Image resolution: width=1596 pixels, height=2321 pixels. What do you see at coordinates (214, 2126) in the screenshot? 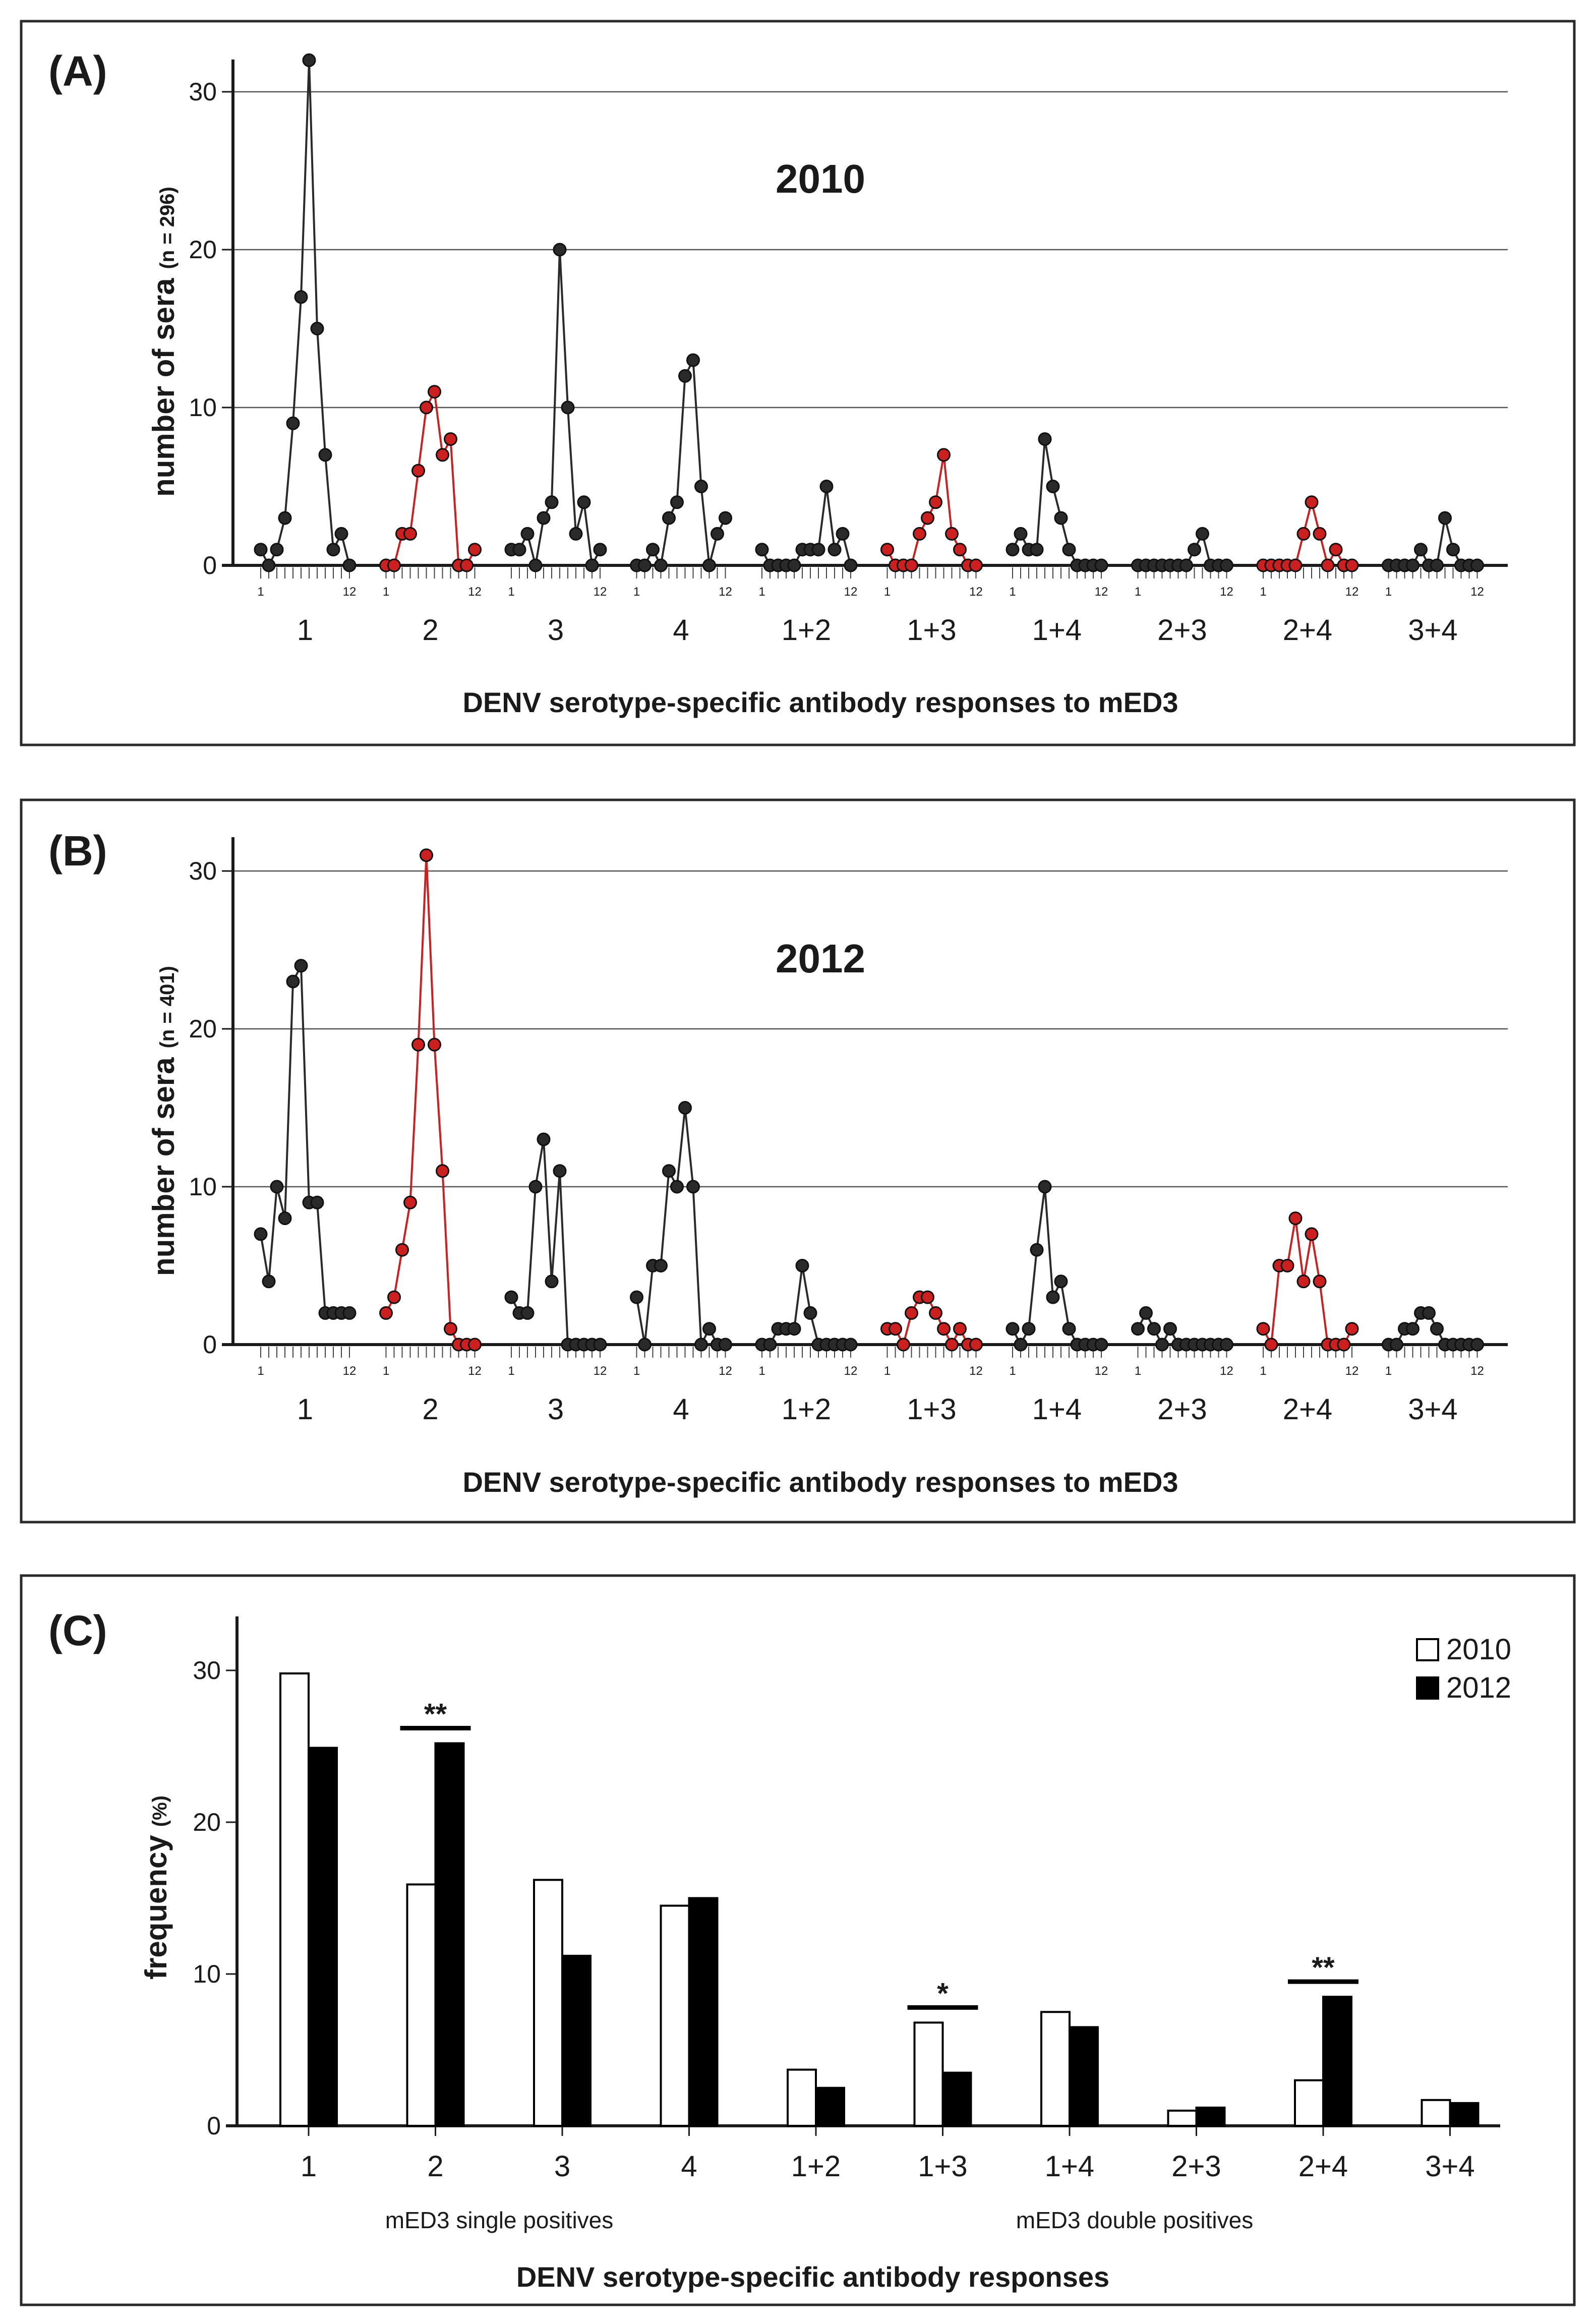
I see `y-tick-label: 0` at bounding box center [214, 2126].